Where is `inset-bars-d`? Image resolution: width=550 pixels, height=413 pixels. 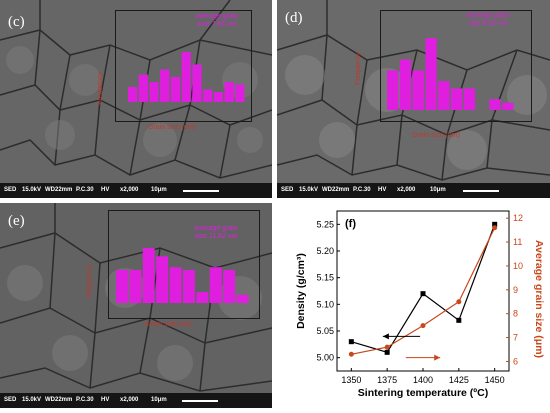
inset-bars-d is located at coordinates (450, 74).